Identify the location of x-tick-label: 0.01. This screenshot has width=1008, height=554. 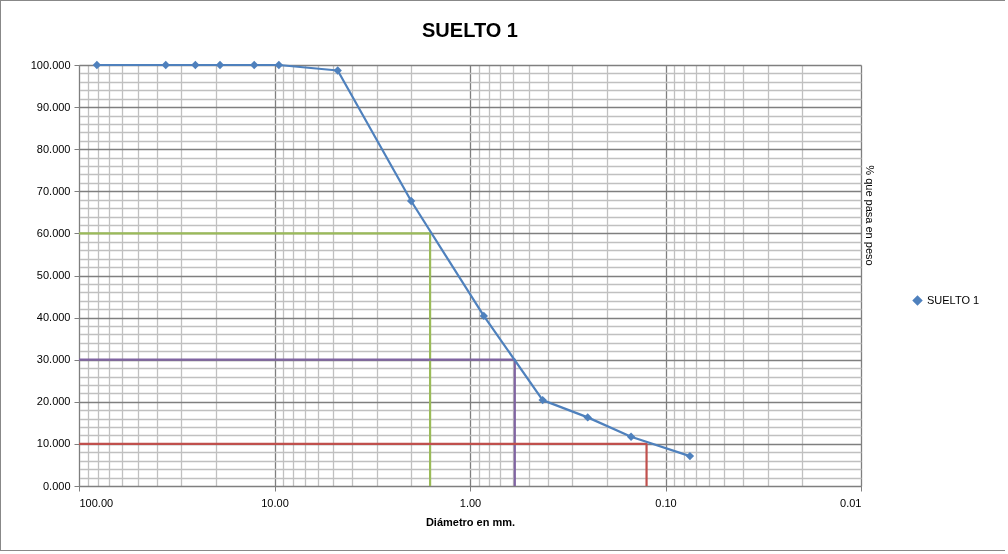
(851, 502).